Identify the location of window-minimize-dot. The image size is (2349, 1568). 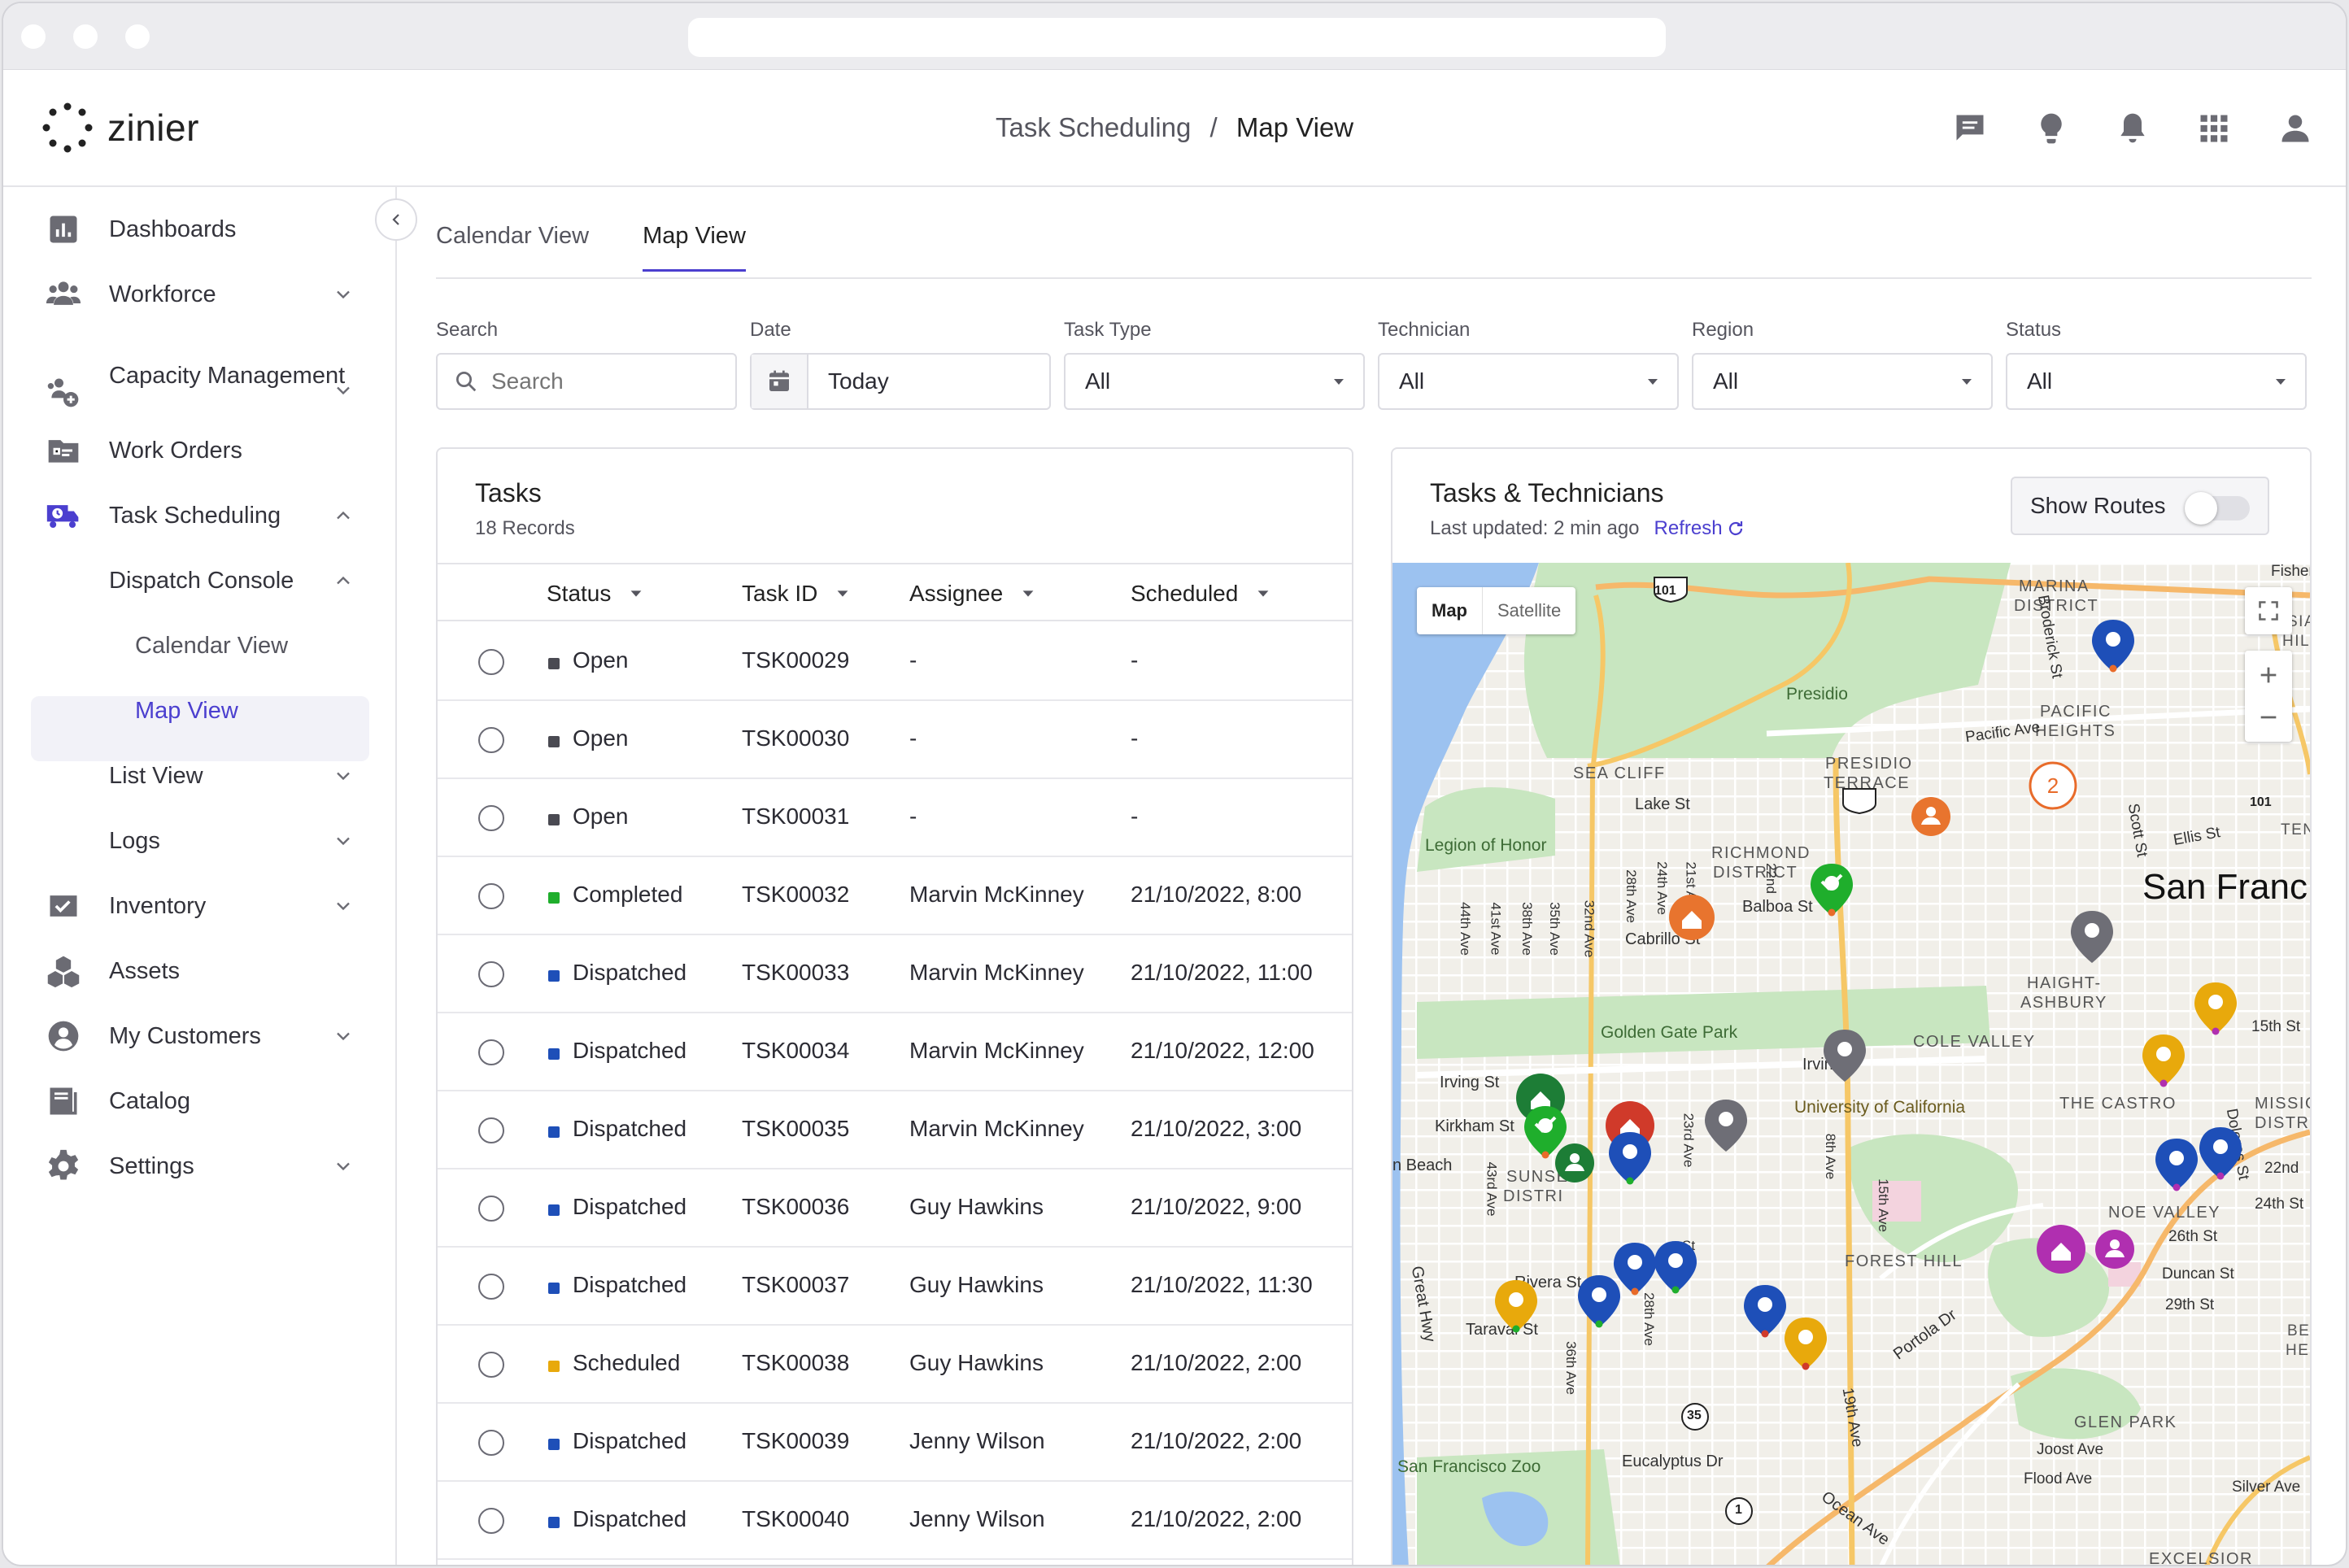
(85, 36).